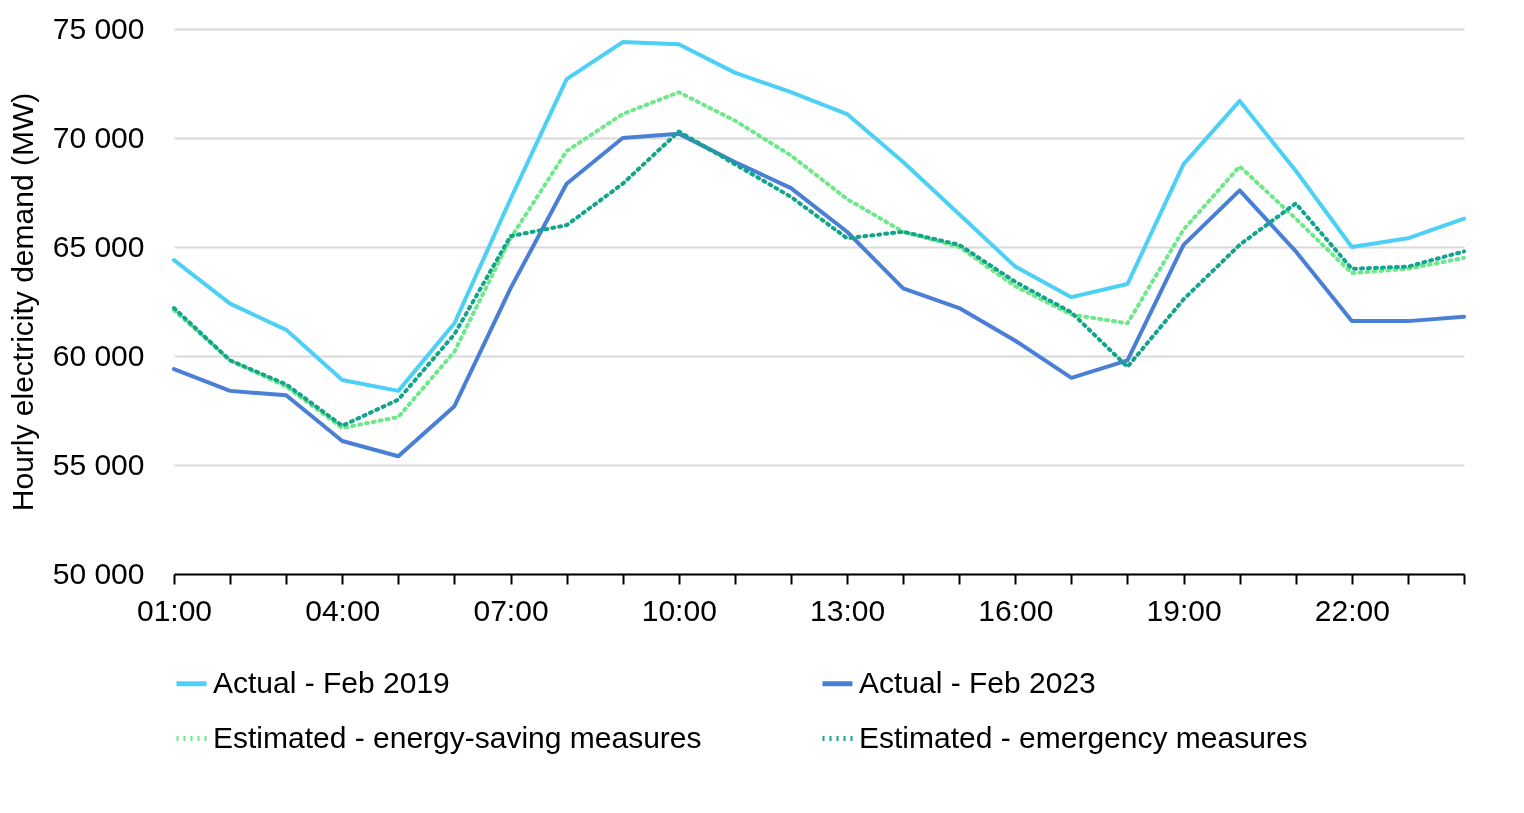 The image size is (1524, 813). I want to click on y-axis-title: Hourly electricity demand (MW), so click(22, 302).